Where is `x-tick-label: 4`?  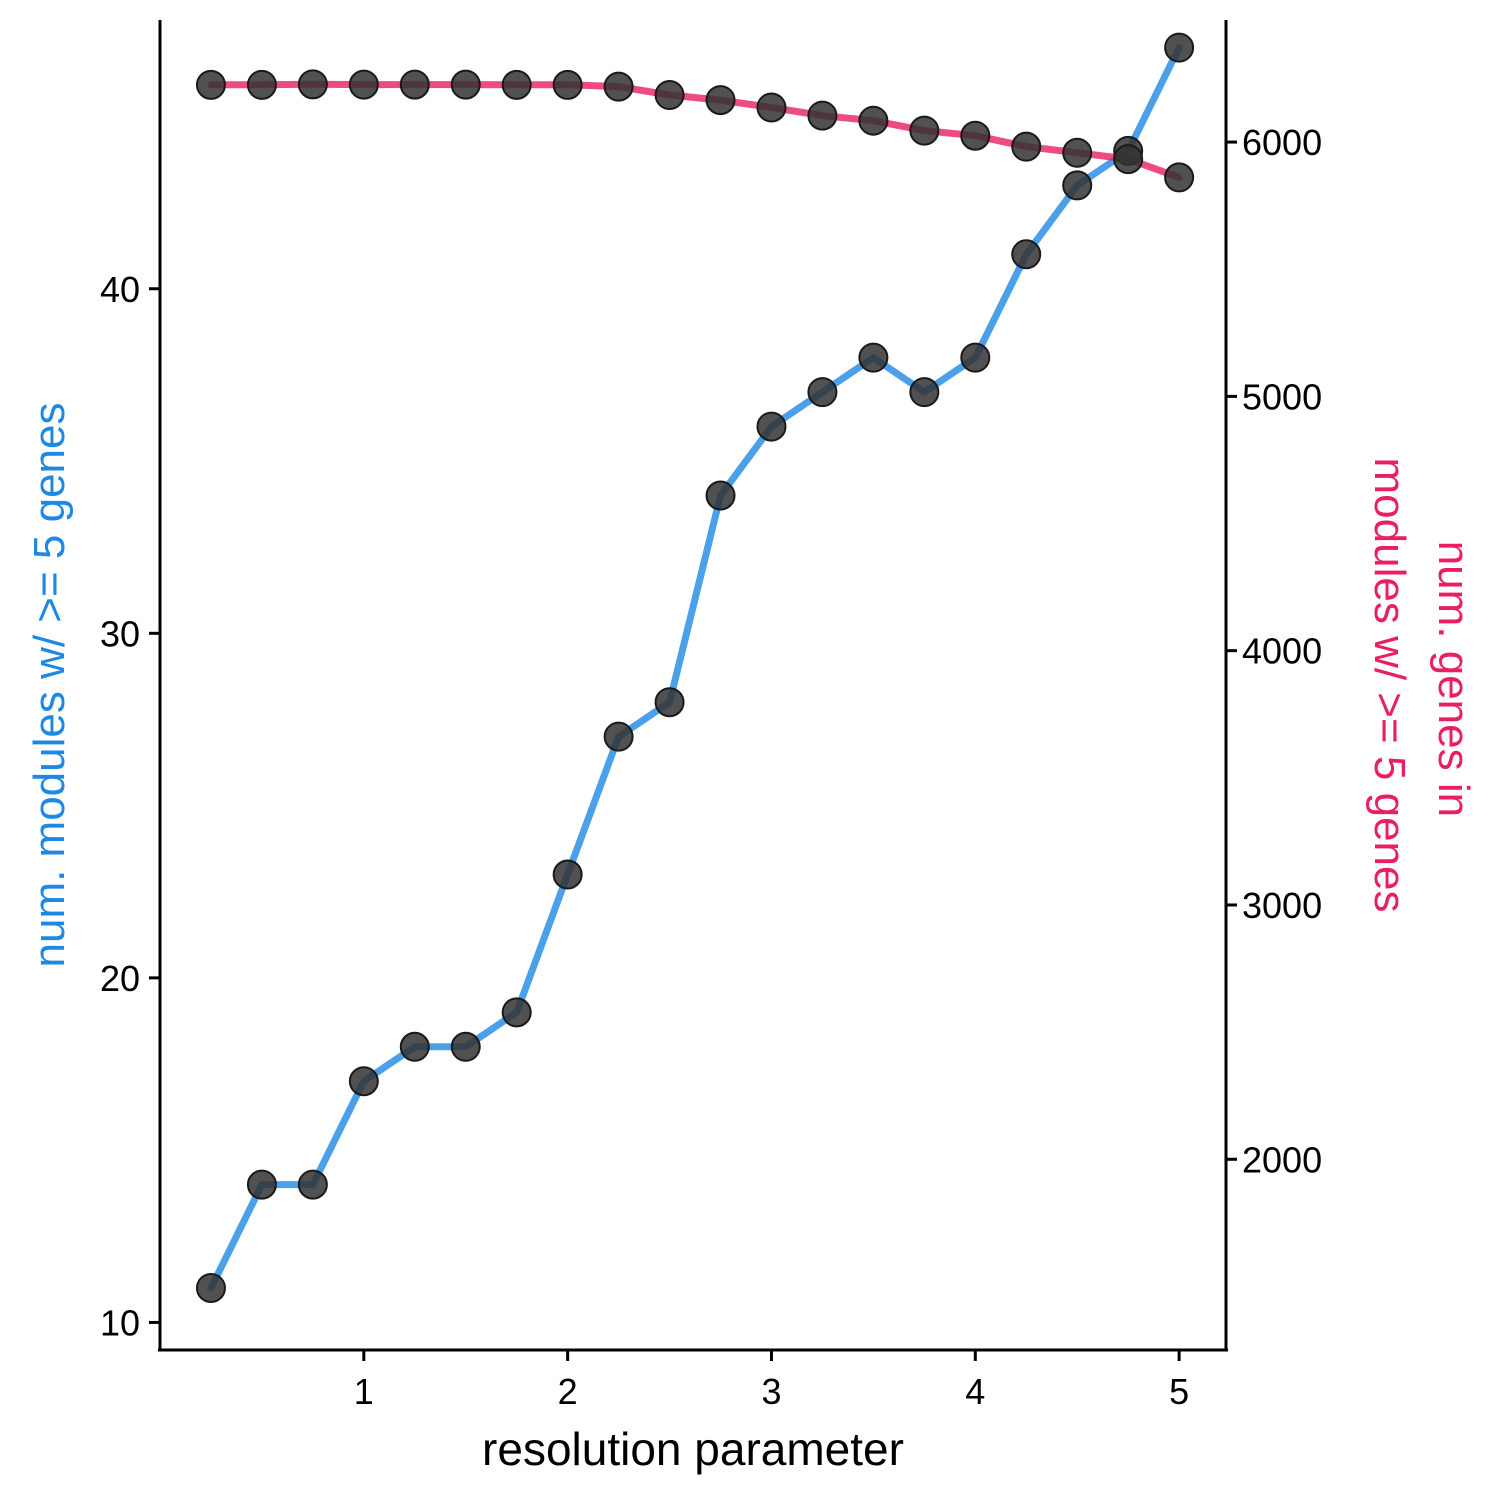 x-tick-label: 4 is located at coordinates (975, 1391).